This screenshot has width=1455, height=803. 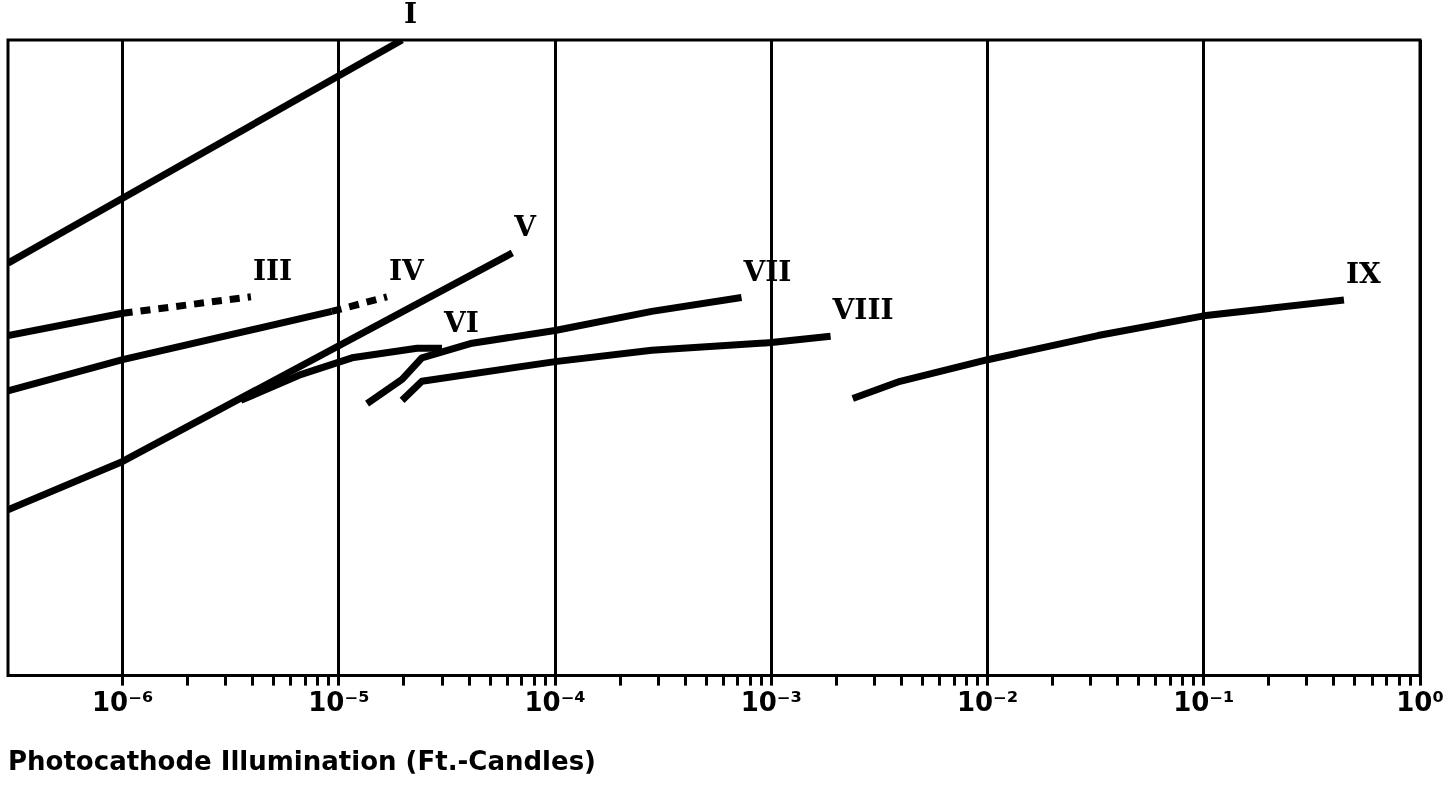 What do you see at coordinates (555, 701) in the screenshot?
I see `x-tick-label: 10⁻⁴` at bounding box center [555, 701].